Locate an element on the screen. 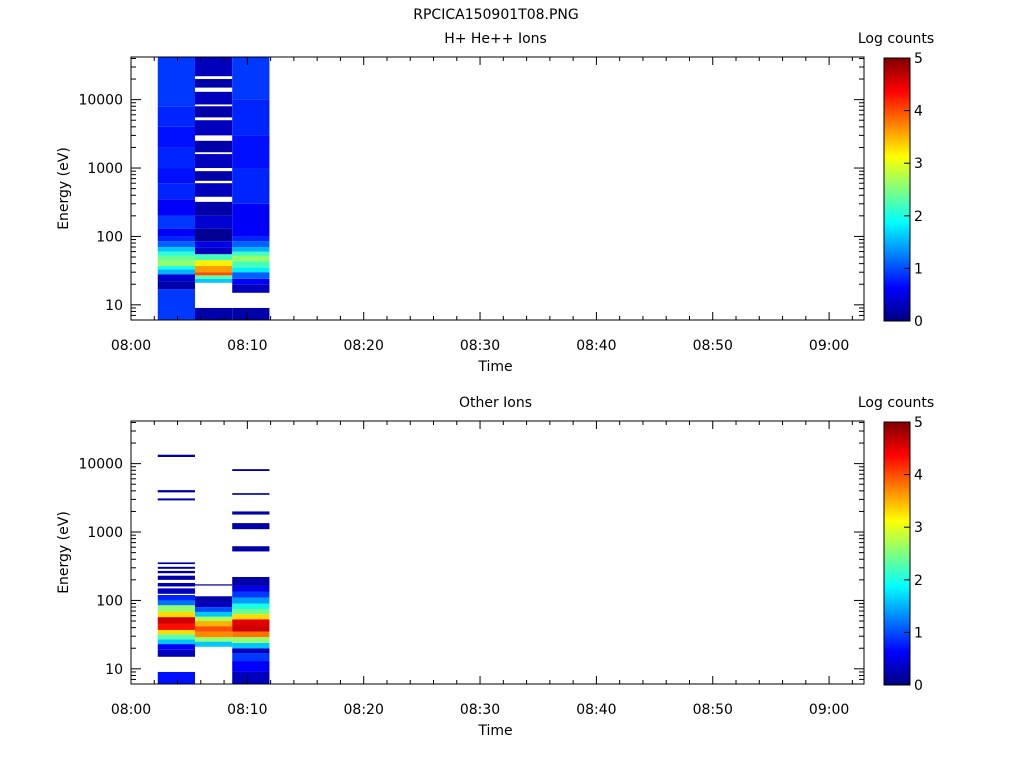  y-tick-label: 10000 is located at coordinates (100, 465).